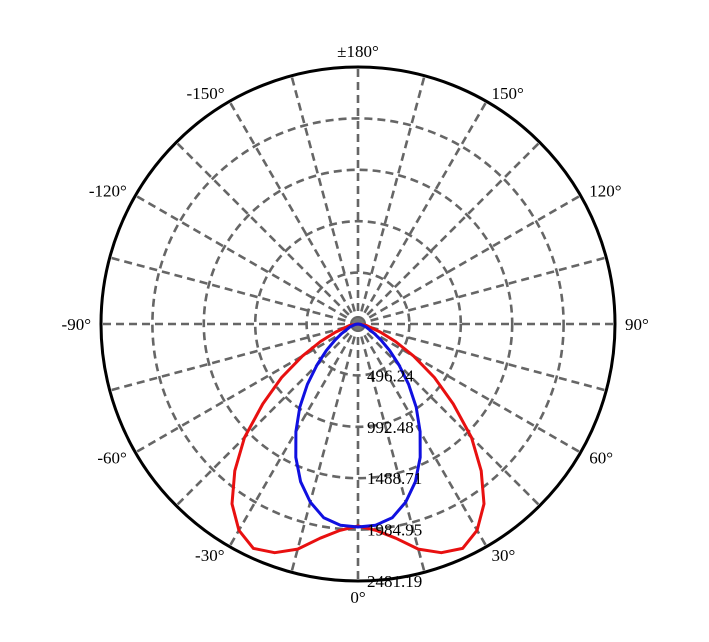 This screenshot has height=642, width=709. What do you see at coordinates (637, 324) in the screenshot?
I see `angle-label: 90°` at bounding box center [637, 324].